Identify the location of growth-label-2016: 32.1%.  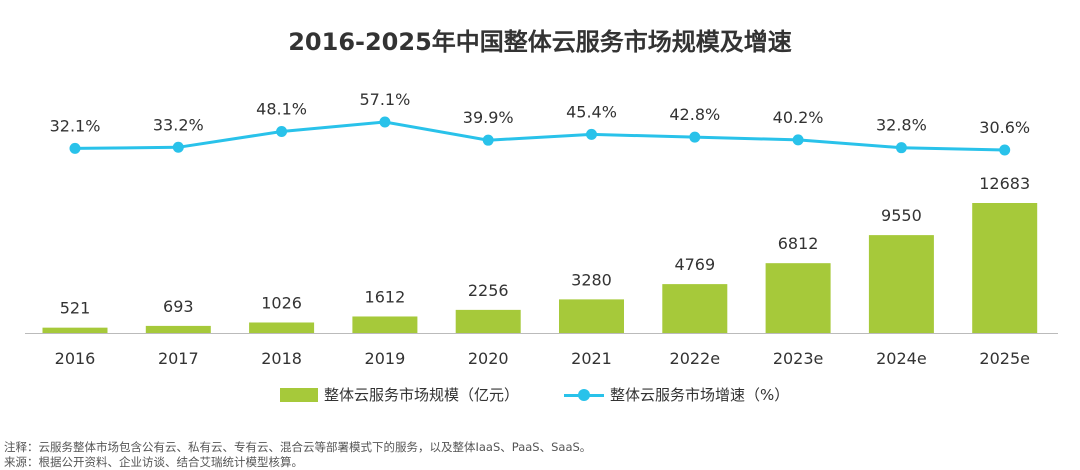
(75, 125).